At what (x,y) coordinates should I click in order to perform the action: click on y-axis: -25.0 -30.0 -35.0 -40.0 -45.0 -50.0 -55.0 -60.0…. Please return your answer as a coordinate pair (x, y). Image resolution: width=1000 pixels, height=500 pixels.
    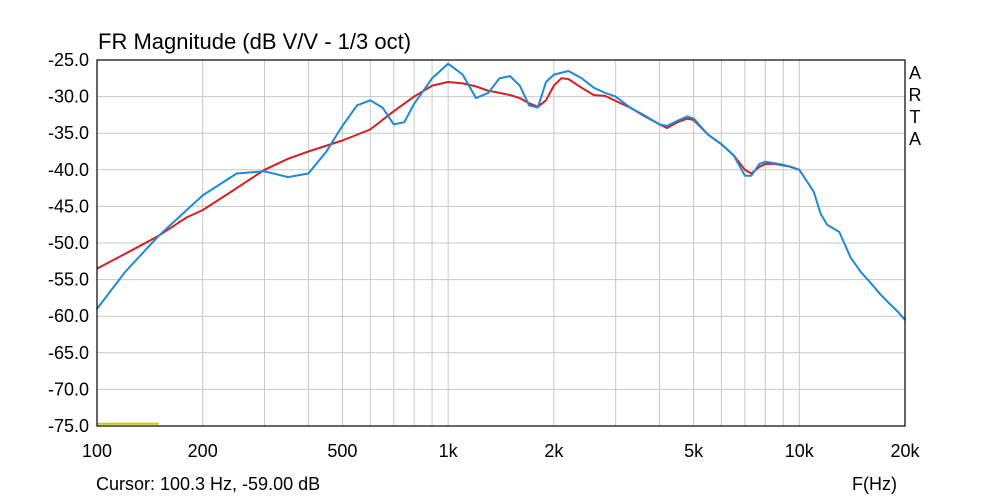
    Looking at the image, I should click on (68, 243).